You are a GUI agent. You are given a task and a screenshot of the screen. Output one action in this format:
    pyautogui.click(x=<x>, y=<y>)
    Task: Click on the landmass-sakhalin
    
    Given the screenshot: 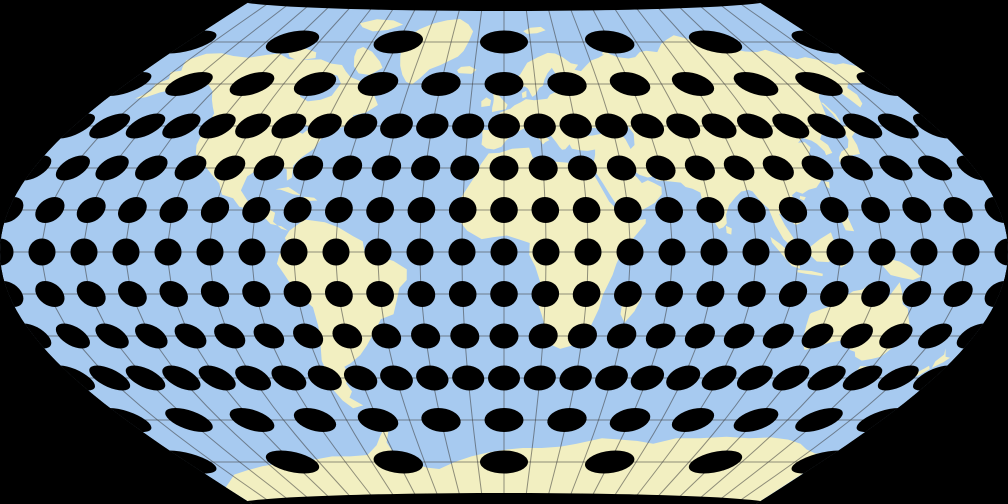 What is the action you would take?
    pyautogui.click(x=830, y=112)
    